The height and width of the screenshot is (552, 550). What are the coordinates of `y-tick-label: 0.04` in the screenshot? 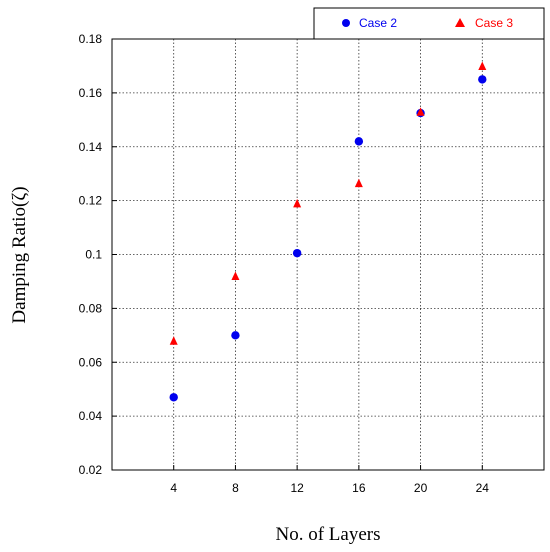 It's located at (91, 416).